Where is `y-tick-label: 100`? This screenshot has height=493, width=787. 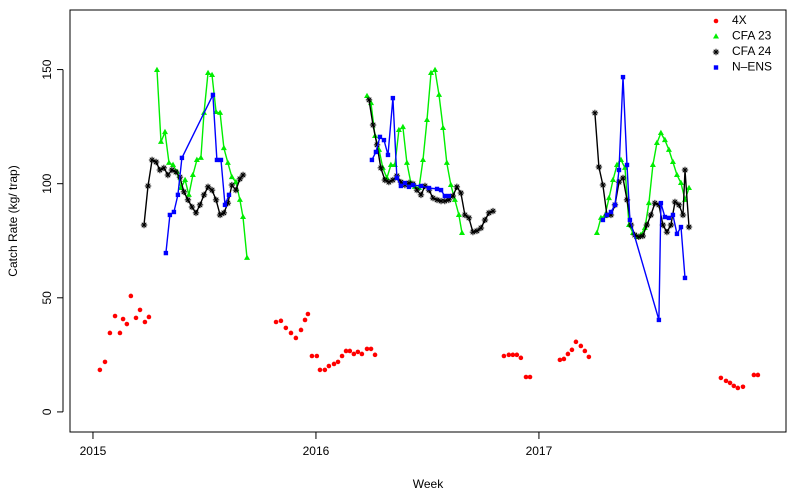 y-tick-label: 100 is located at coordinates (47, 183).